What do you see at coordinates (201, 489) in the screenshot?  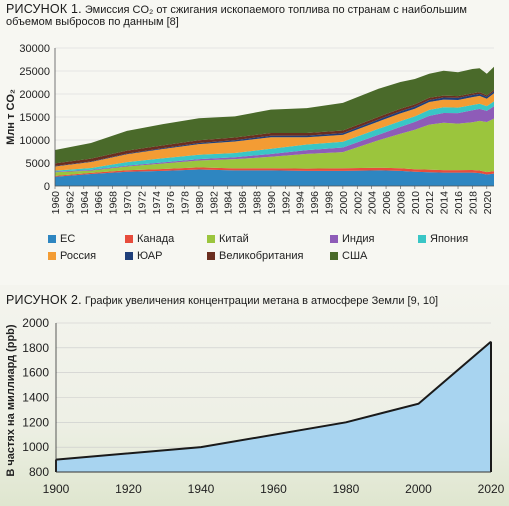 I see `x-tick-label: 1940` at bounding box center [201, 489].